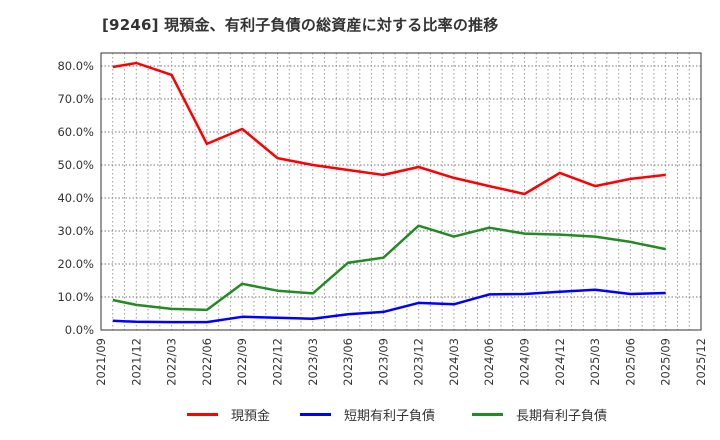 The height and width of the screenshot is (440, 720). Describe the element at coordinates (666, 362) in the screenshot. I see `x-tick-label: 2025/09` at that location.